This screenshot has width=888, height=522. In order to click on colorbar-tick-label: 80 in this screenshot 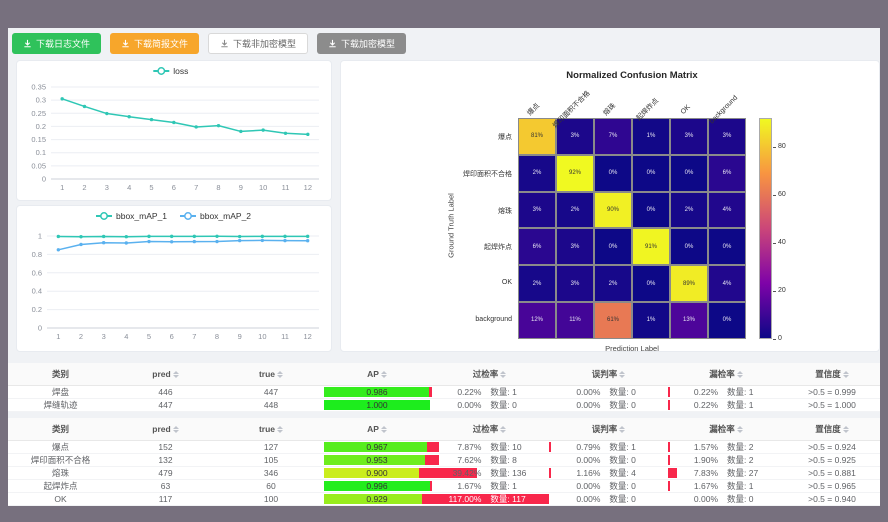, I will do `click(782, 146)`.